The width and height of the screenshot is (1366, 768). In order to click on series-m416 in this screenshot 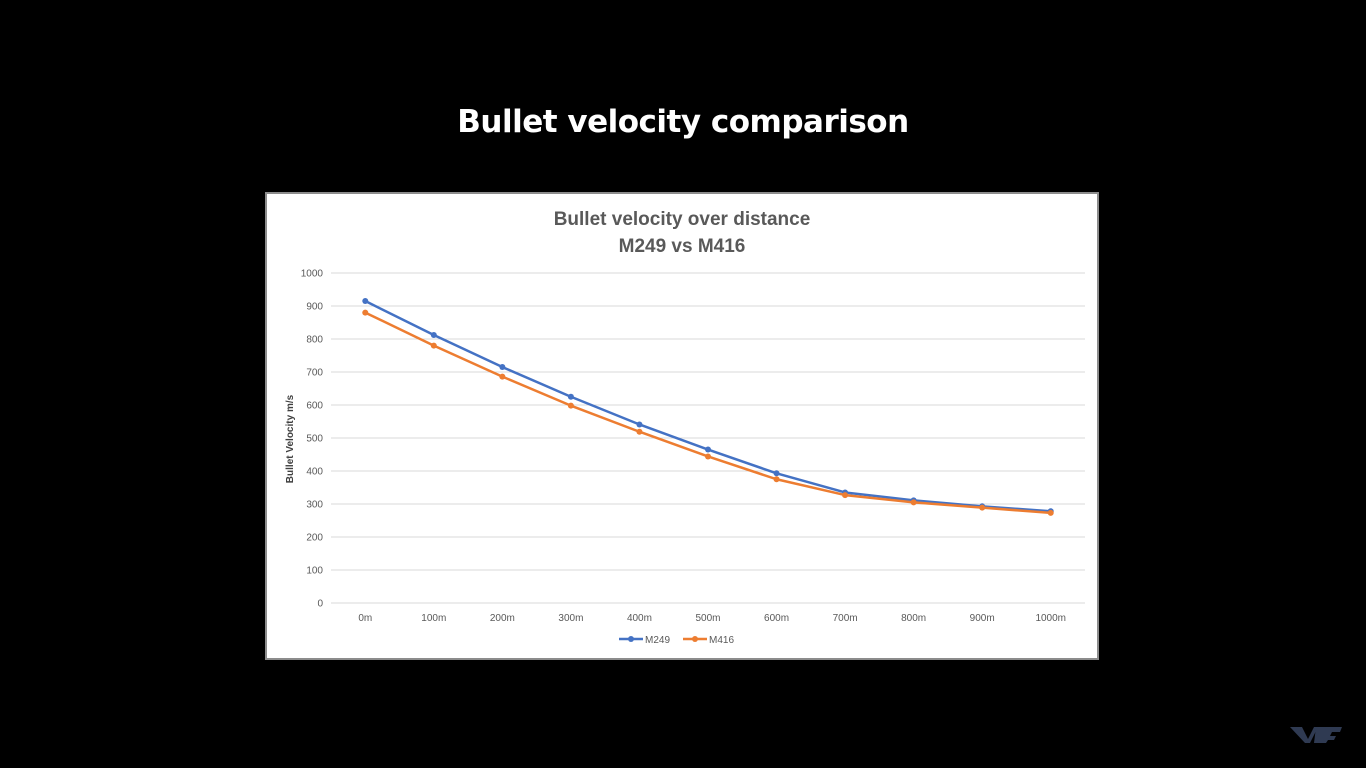, I will do `click(708, 412)`.